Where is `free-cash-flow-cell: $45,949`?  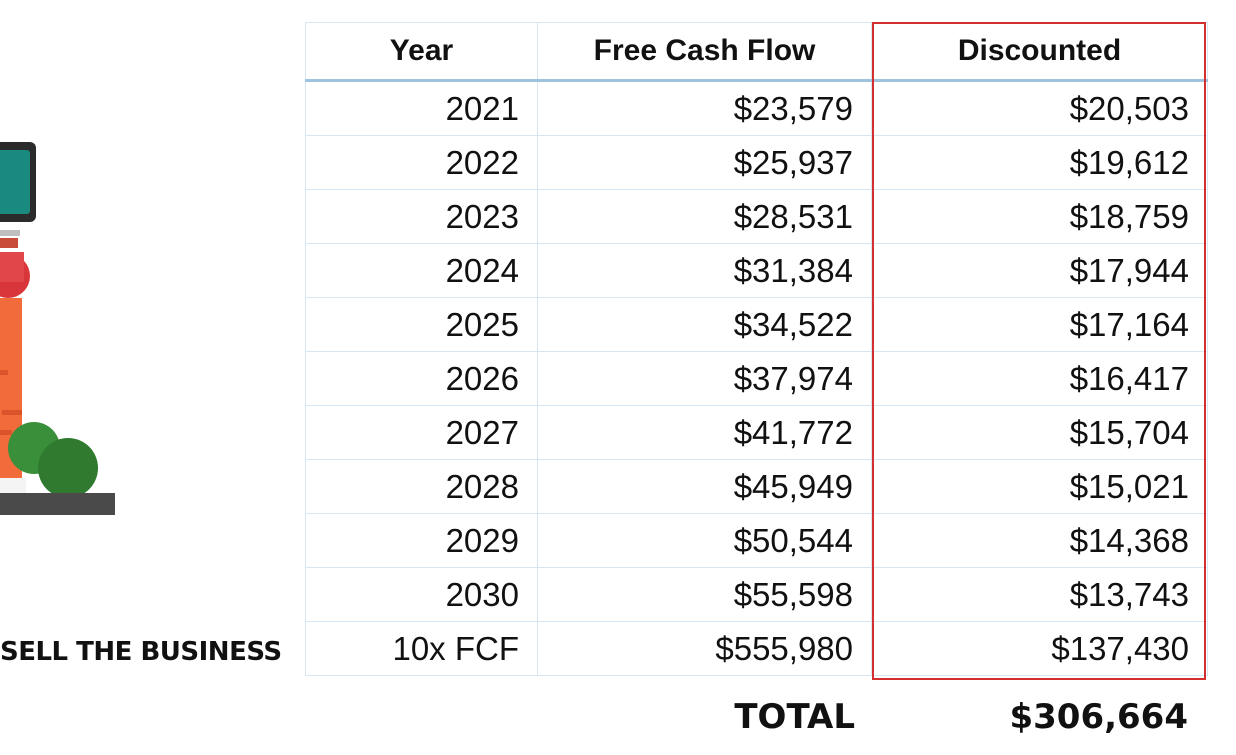
free-cash-flow-cell: $45,949 is located at coordinates (704, 486).